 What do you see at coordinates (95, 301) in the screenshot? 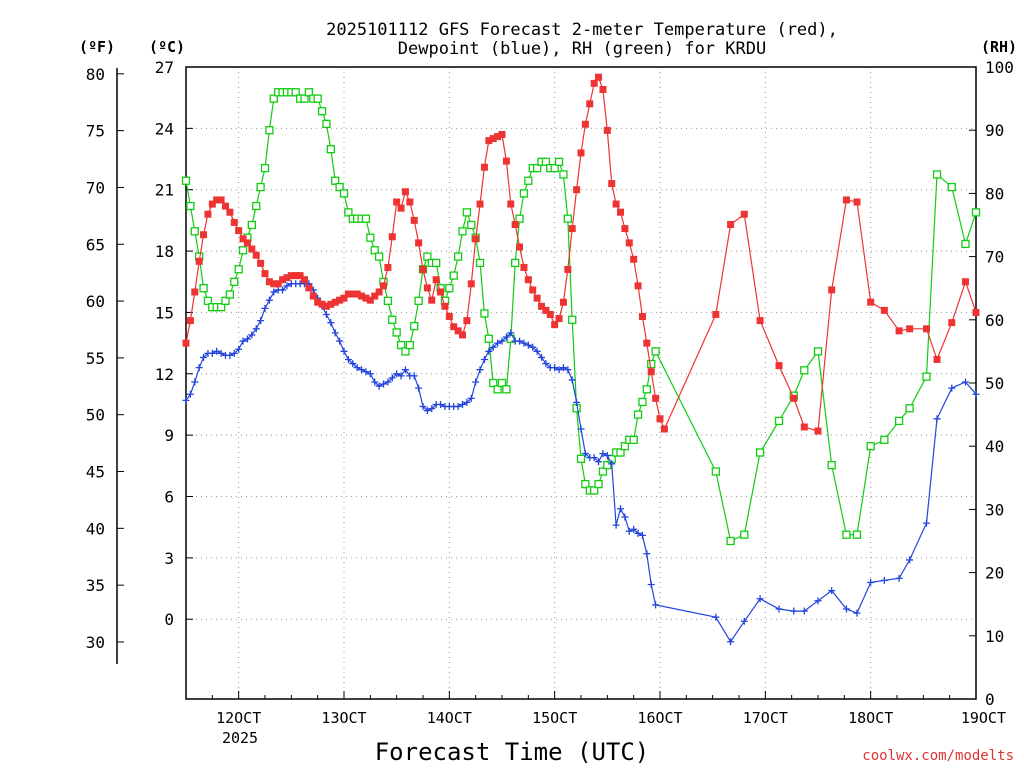
I see `fahrenheit-tick-label: 60` at bounding box center [95, 301].